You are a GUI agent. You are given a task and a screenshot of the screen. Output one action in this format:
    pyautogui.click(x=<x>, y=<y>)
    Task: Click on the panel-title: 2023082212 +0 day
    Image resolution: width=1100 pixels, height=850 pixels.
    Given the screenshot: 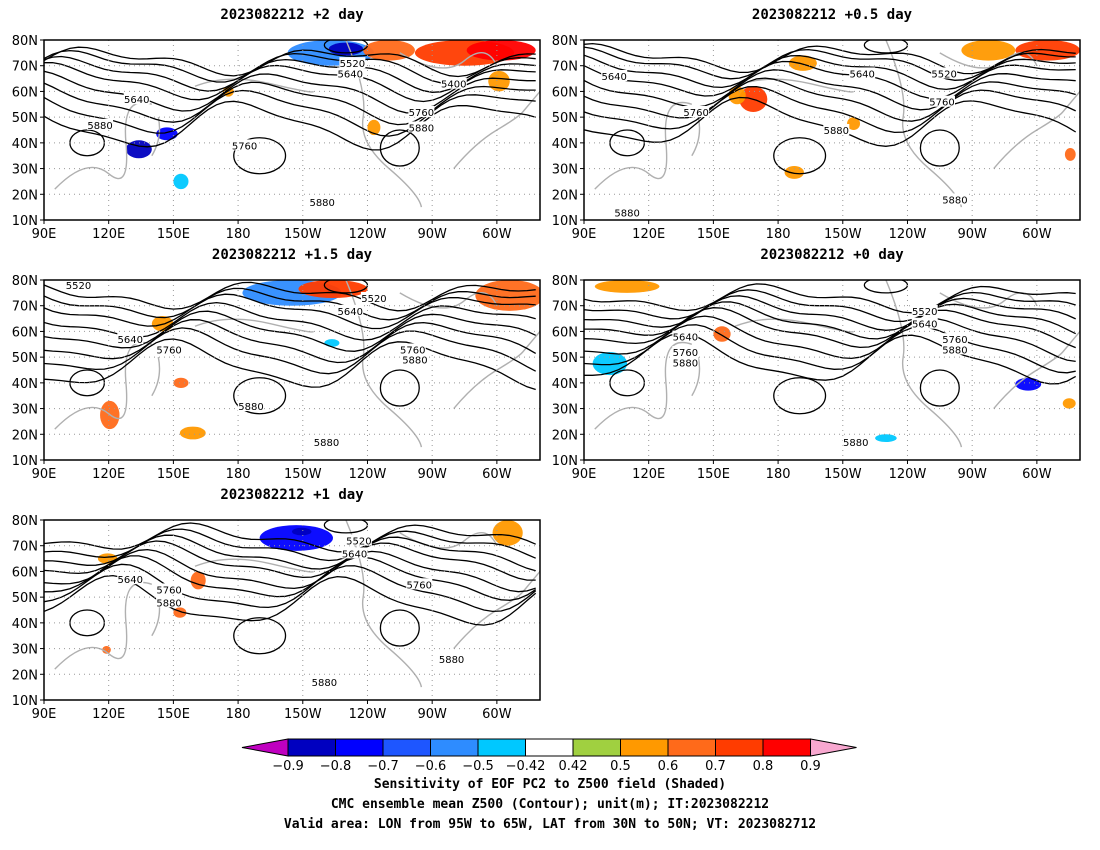 What is the action you would take?
    pyautogui.click(x=832, y=255)
    